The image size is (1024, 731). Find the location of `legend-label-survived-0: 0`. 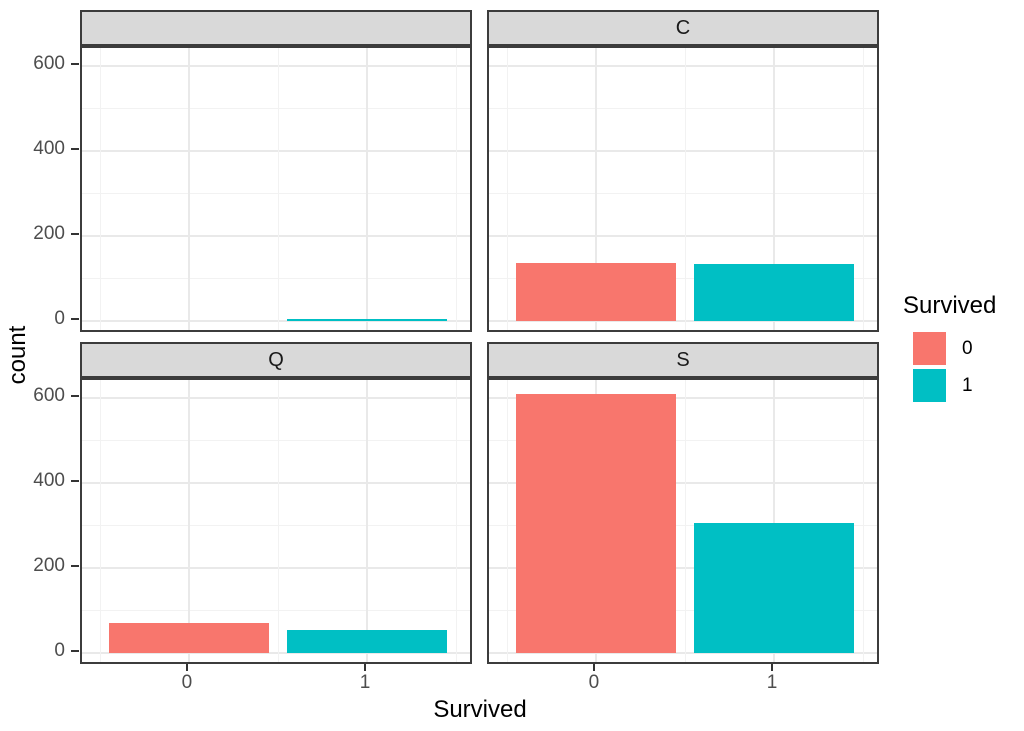

legend-label-survived-0: 0 is located at coordinates (967, 348).